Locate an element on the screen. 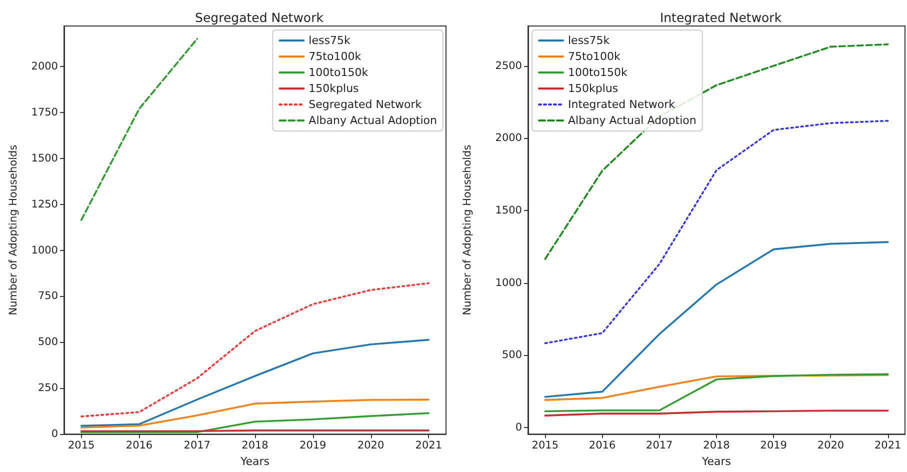  y-tick-label: 1250 is located at coordinates (44, 204).